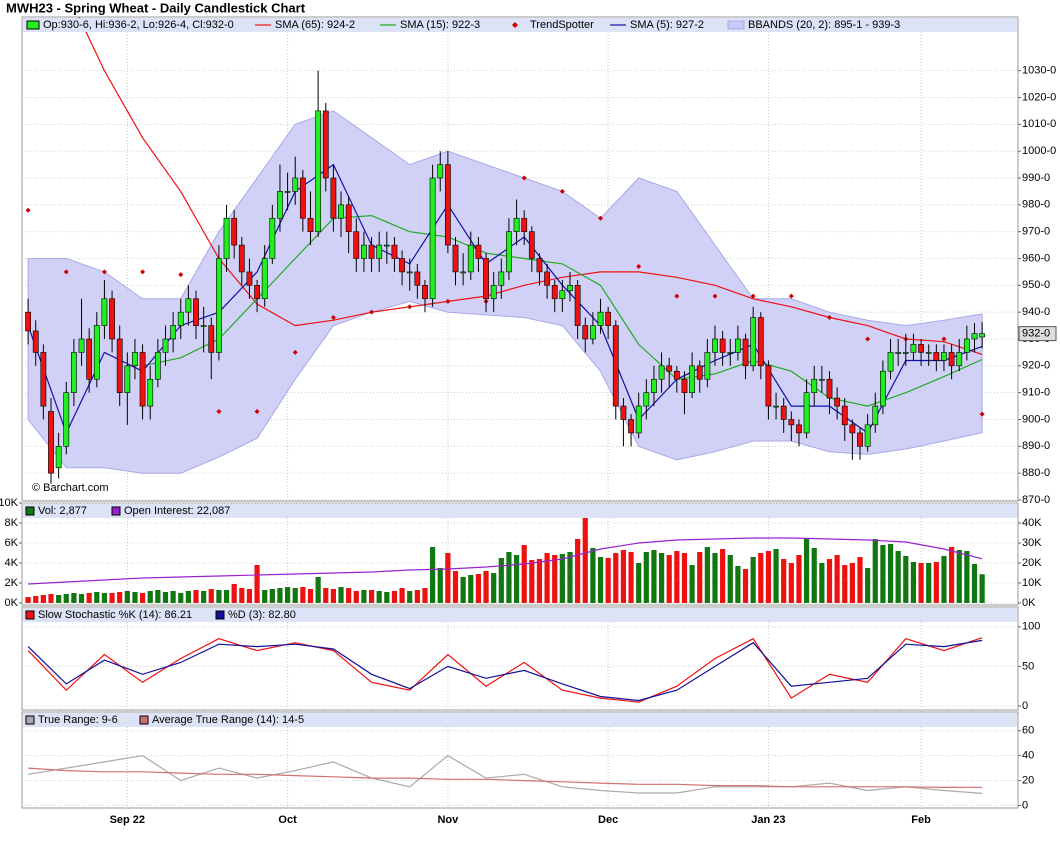 The width and height of the screenshot is (1060, 851). What do you see at coordinates (115, 615) in the screenshot?
I see `legend-label: Slow Stochastic %K (14): 86.21` at bounding box center [115, 615].